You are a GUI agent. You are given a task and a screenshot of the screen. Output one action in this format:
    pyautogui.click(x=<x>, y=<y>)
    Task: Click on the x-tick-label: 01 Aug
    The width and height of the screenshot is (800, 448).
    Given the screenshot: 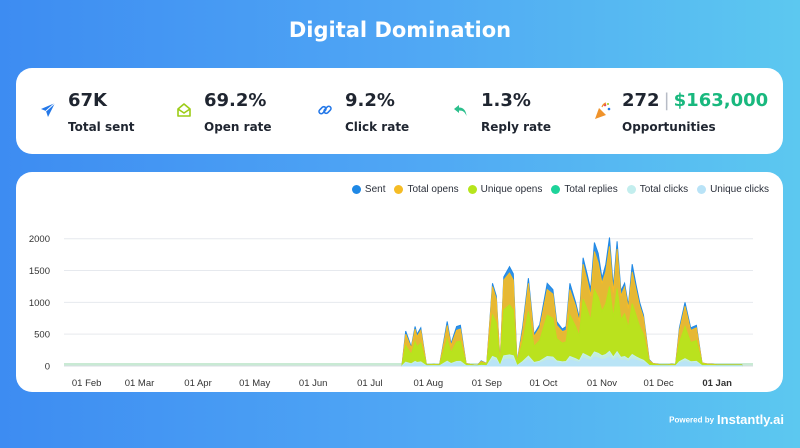 What is the action you would take?
    pyautogui.click(x=429, y=383)
    